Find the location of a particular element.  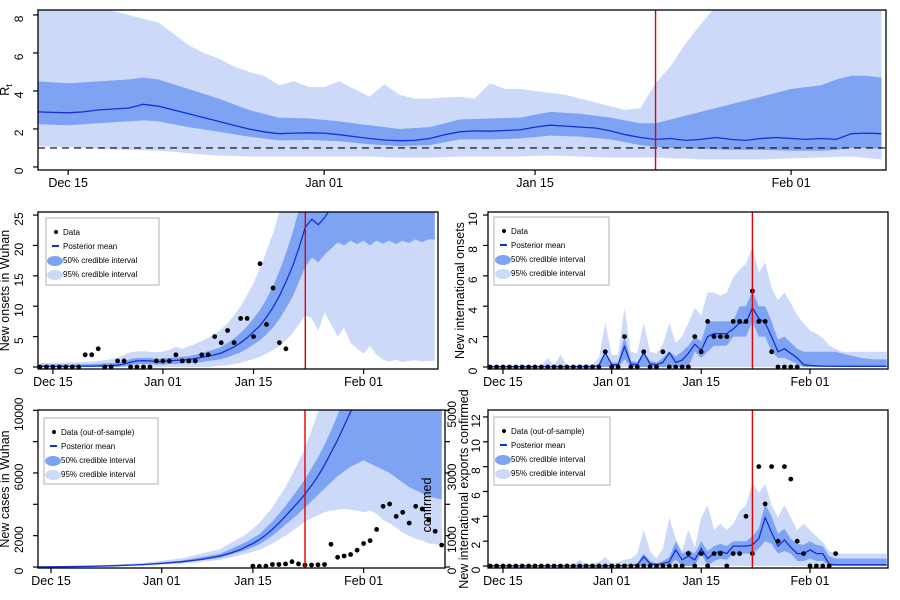

y-axis-label: New international onsets is located at coordinates (460, 290).